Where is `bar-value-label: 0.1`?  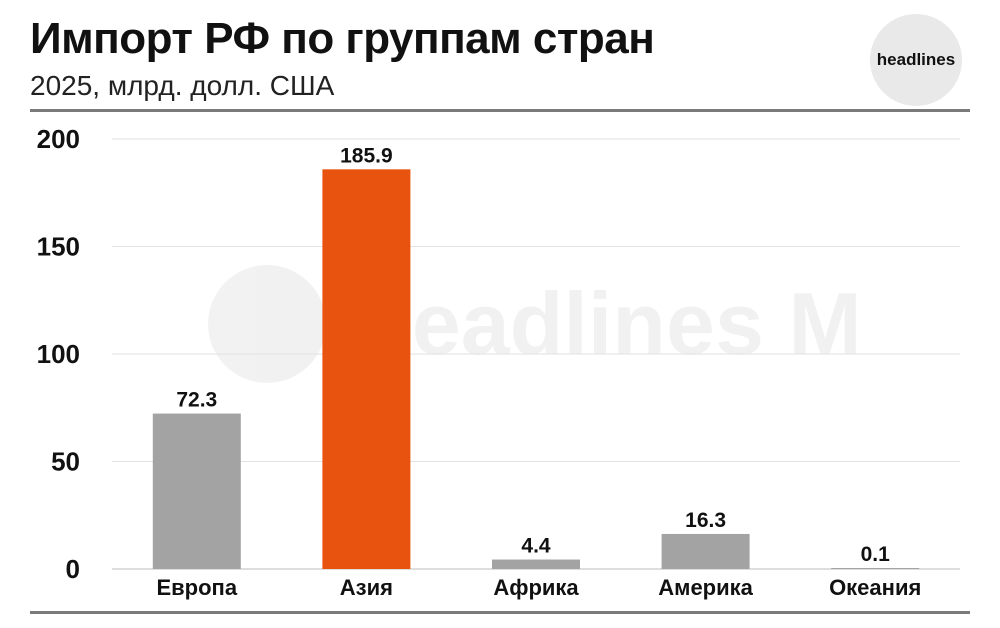 bar-value-label: 0.1 is located at coordinates (876, 554).